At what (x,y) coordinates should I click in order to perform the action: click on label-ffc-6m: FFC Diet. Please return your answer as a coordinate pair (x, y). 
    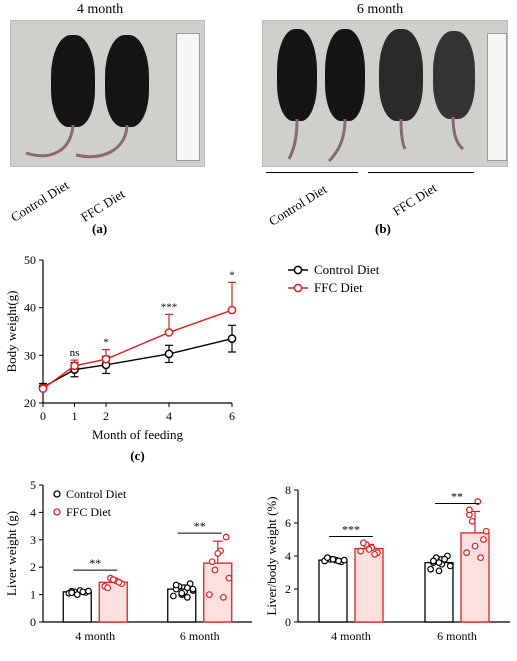
    Looking at the image, I should click on (415, 199).